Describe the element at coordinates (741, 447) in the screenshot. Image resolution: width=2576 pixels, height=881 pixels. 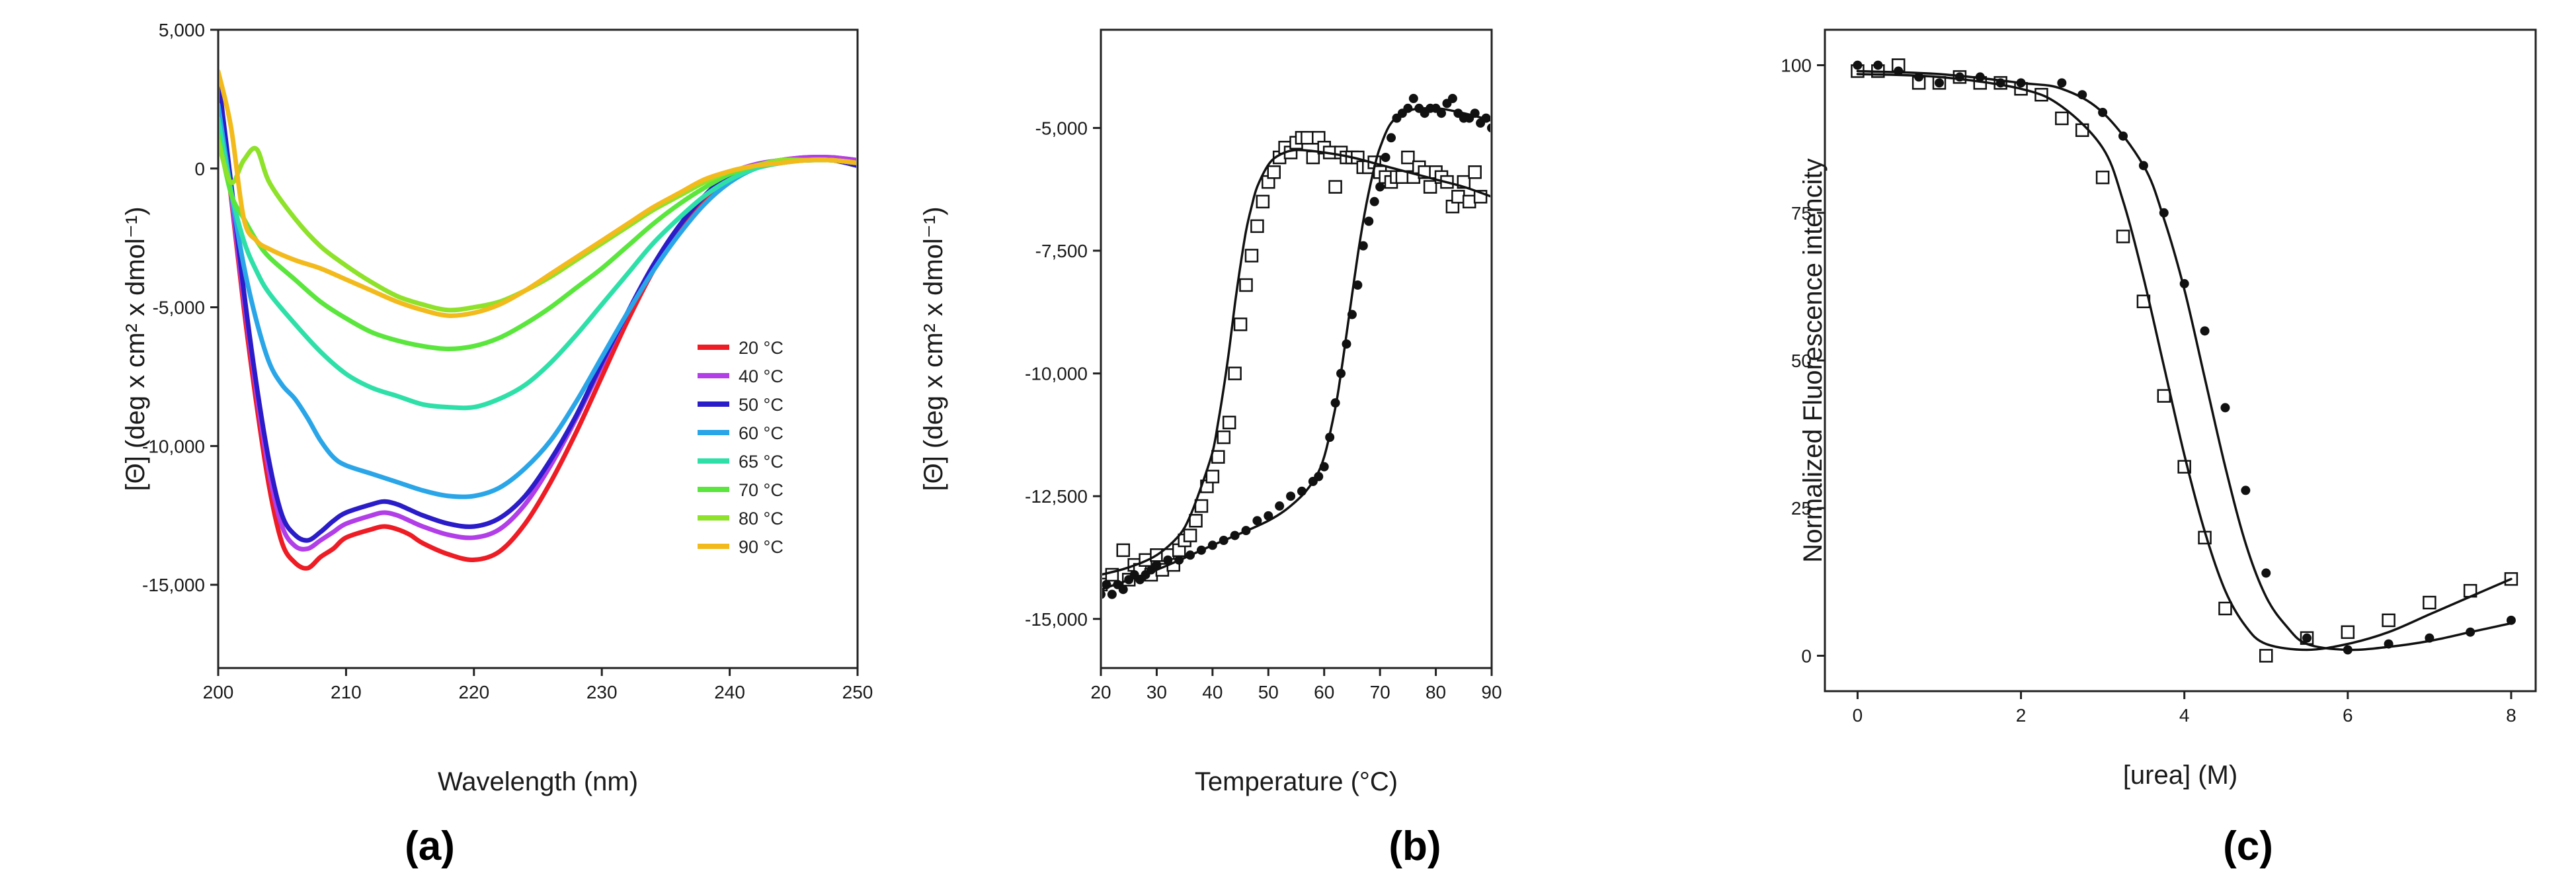
I see `legend: 20 °C 40 °C 50 °C 60 °C 65 °C 70 °C 80 °C 90 °C` at that location.